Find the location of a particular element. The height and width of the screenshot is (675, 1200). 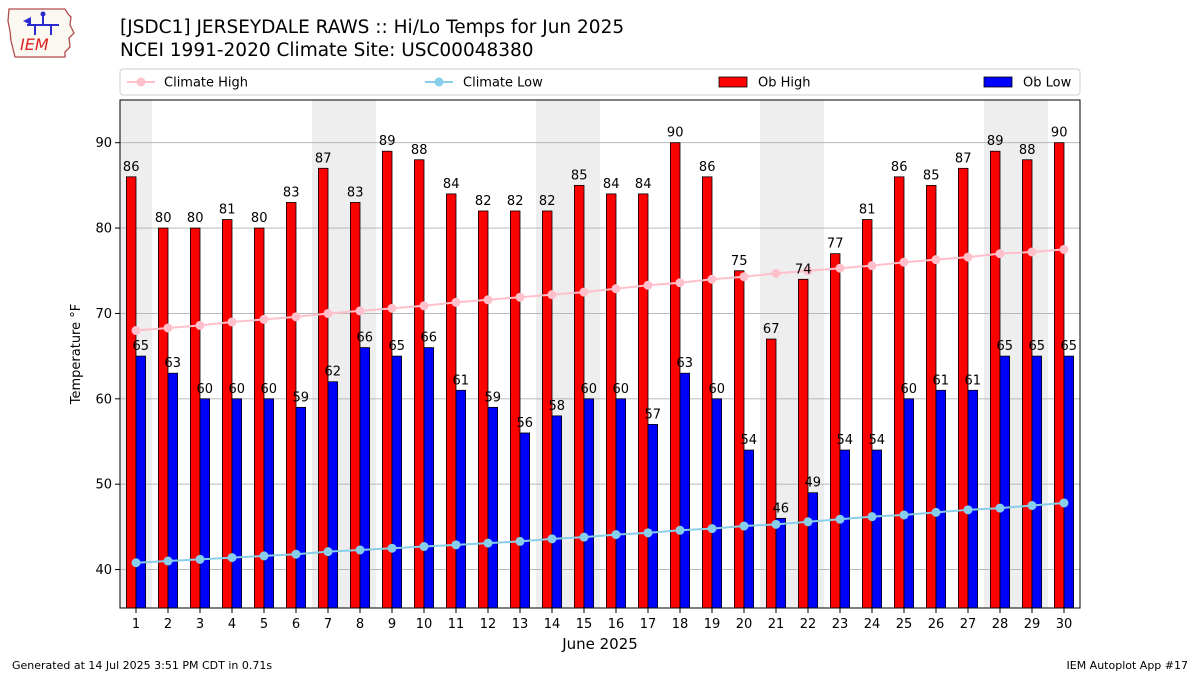

data-label-ob-low: 57 is located at coordinates (653, 414).